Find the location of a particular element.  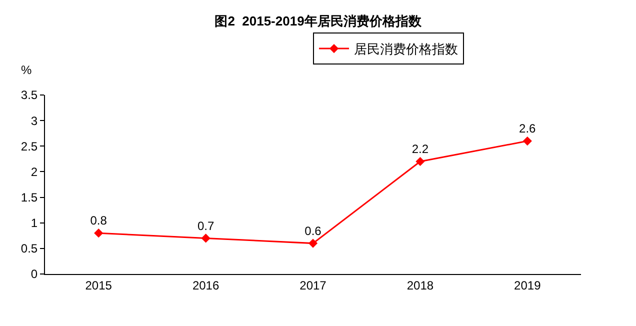

data-label: 2.2 is located at coordinates (420, 149).